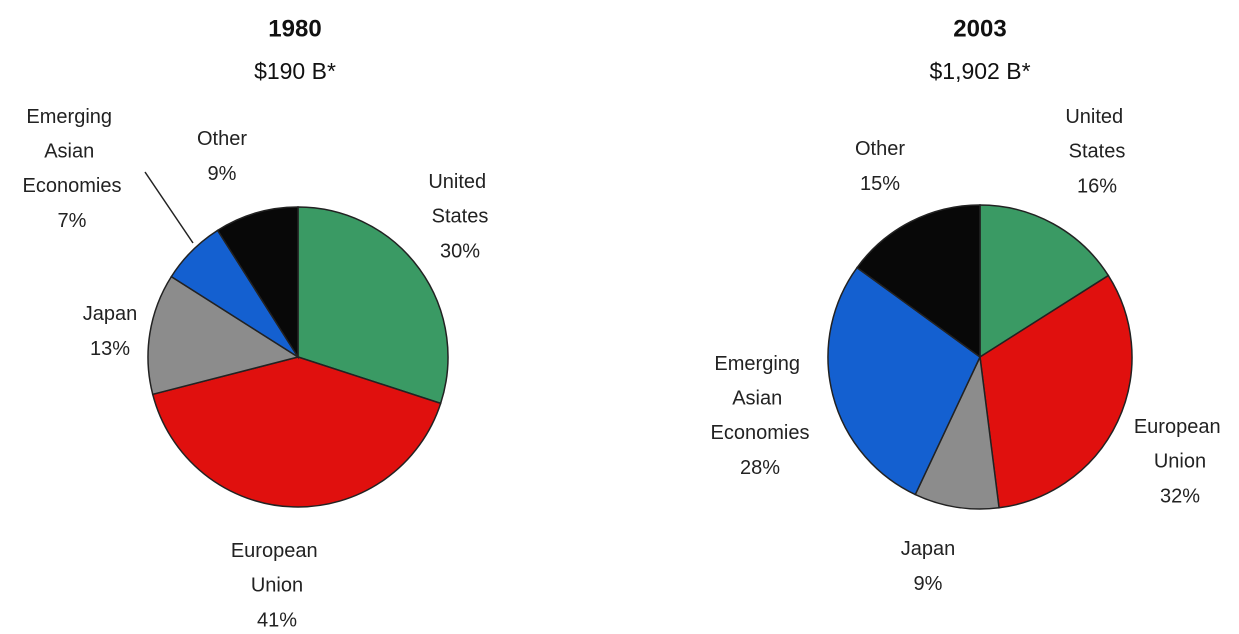 The image size is (1239, 634). I want to click on slice-value: 16%, so click(1097, 186).